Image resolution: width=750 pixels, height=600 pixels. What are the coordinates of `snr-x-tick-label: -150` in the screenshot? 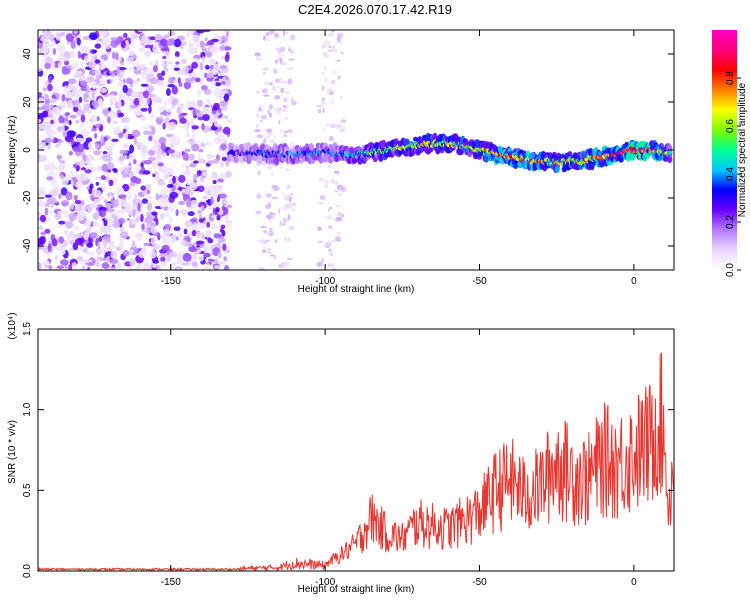 It's located at (171, 582).